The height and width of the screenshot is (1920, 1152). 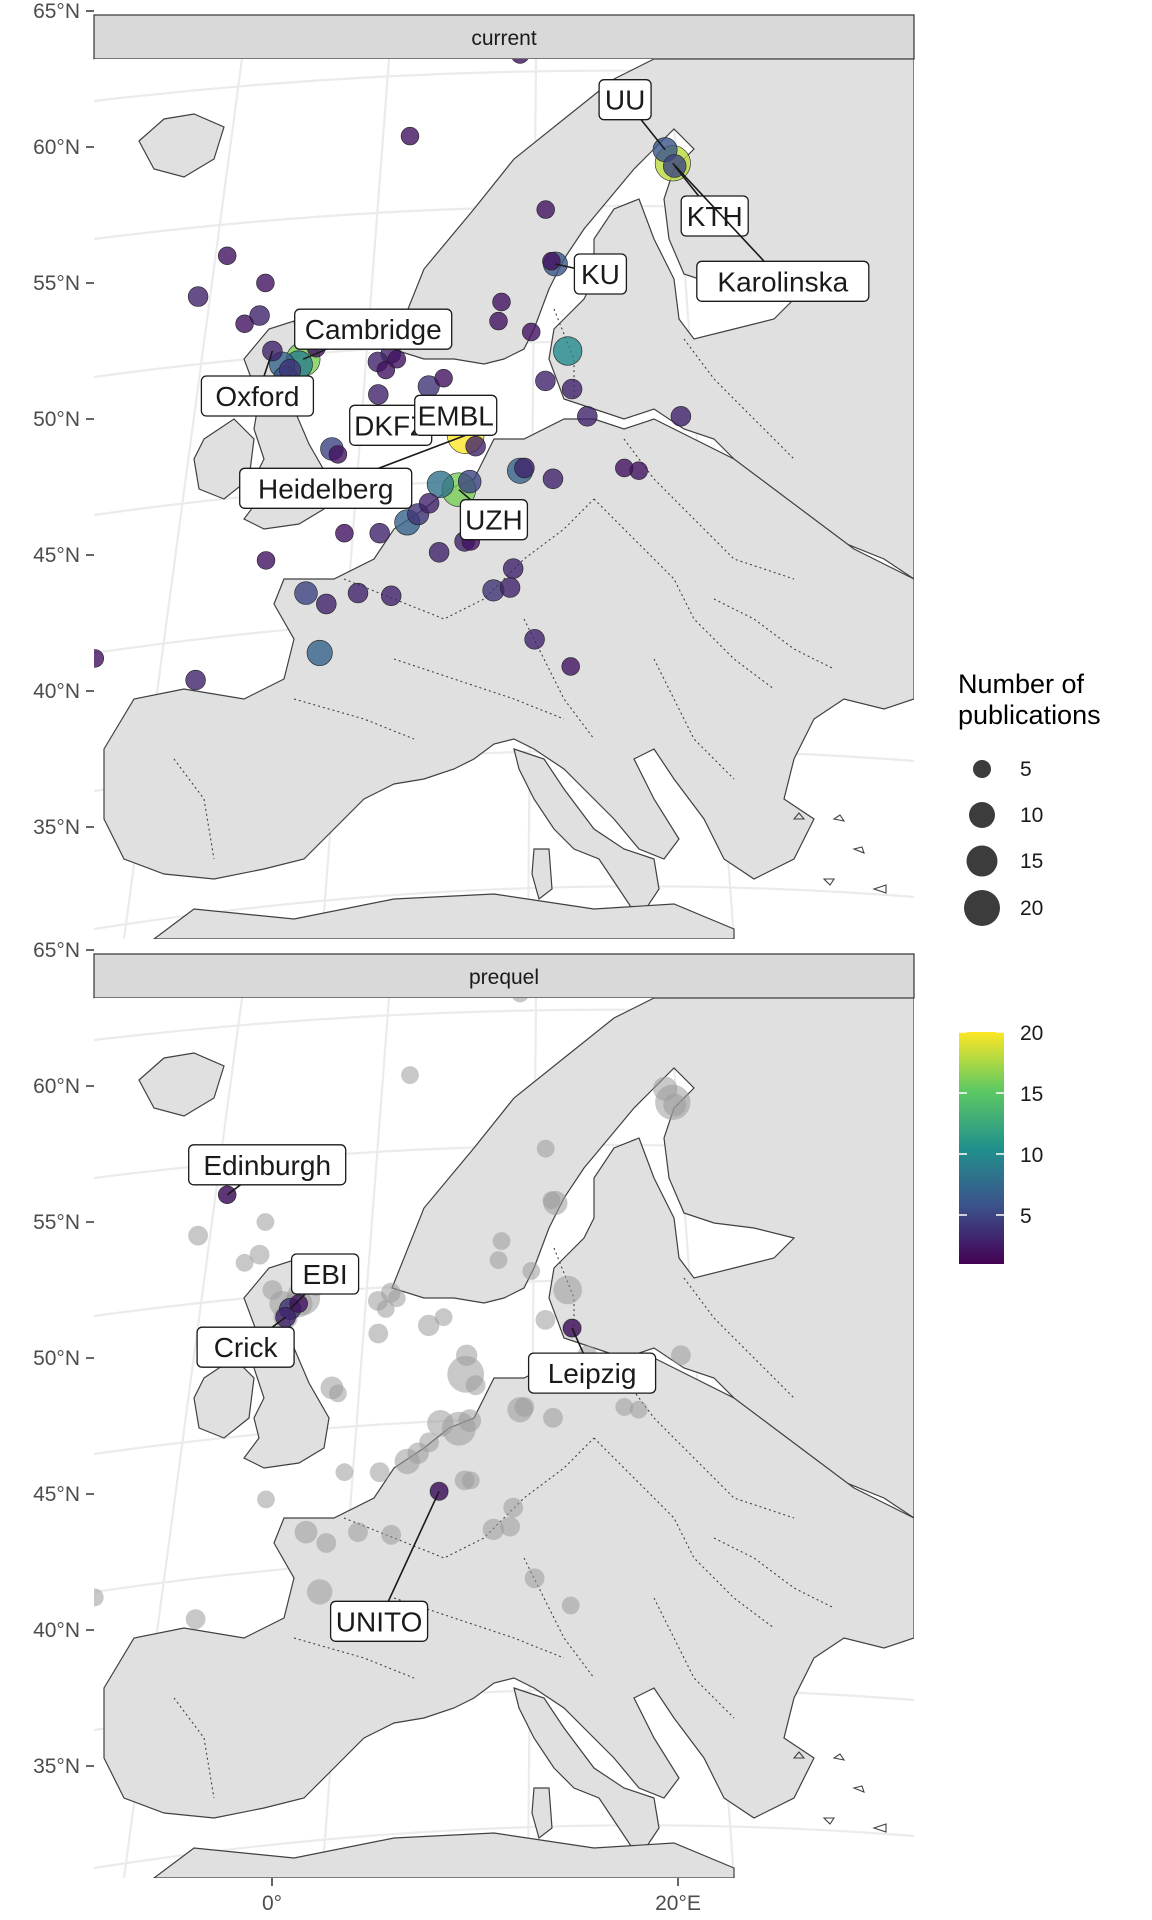 I want to click on label-leader, so click(x=409, y=1556).